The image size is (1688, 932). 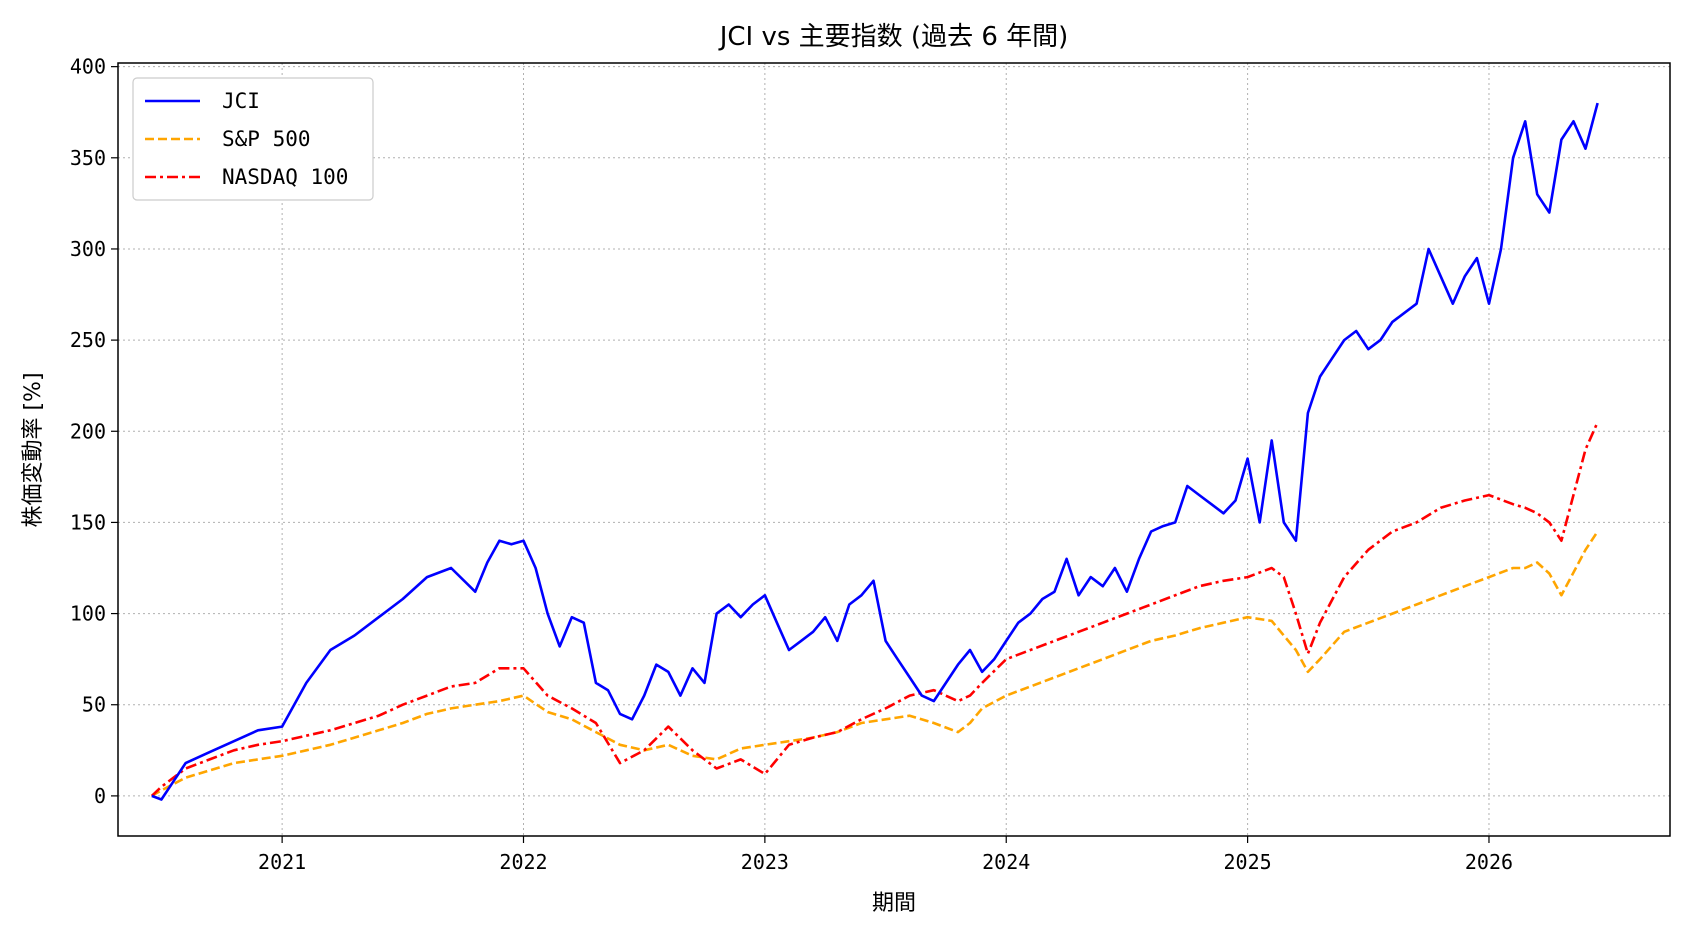 I want to click on legend-box, so click(x=253, y=139).